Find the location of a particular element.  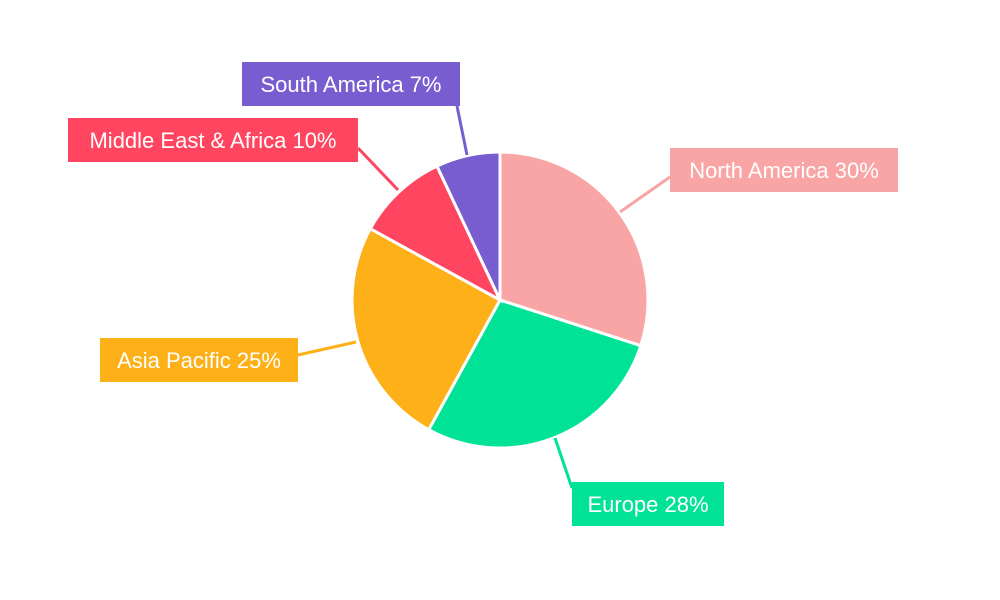

data-label-europe: Europe 28% is located at coordinates (647, 504).